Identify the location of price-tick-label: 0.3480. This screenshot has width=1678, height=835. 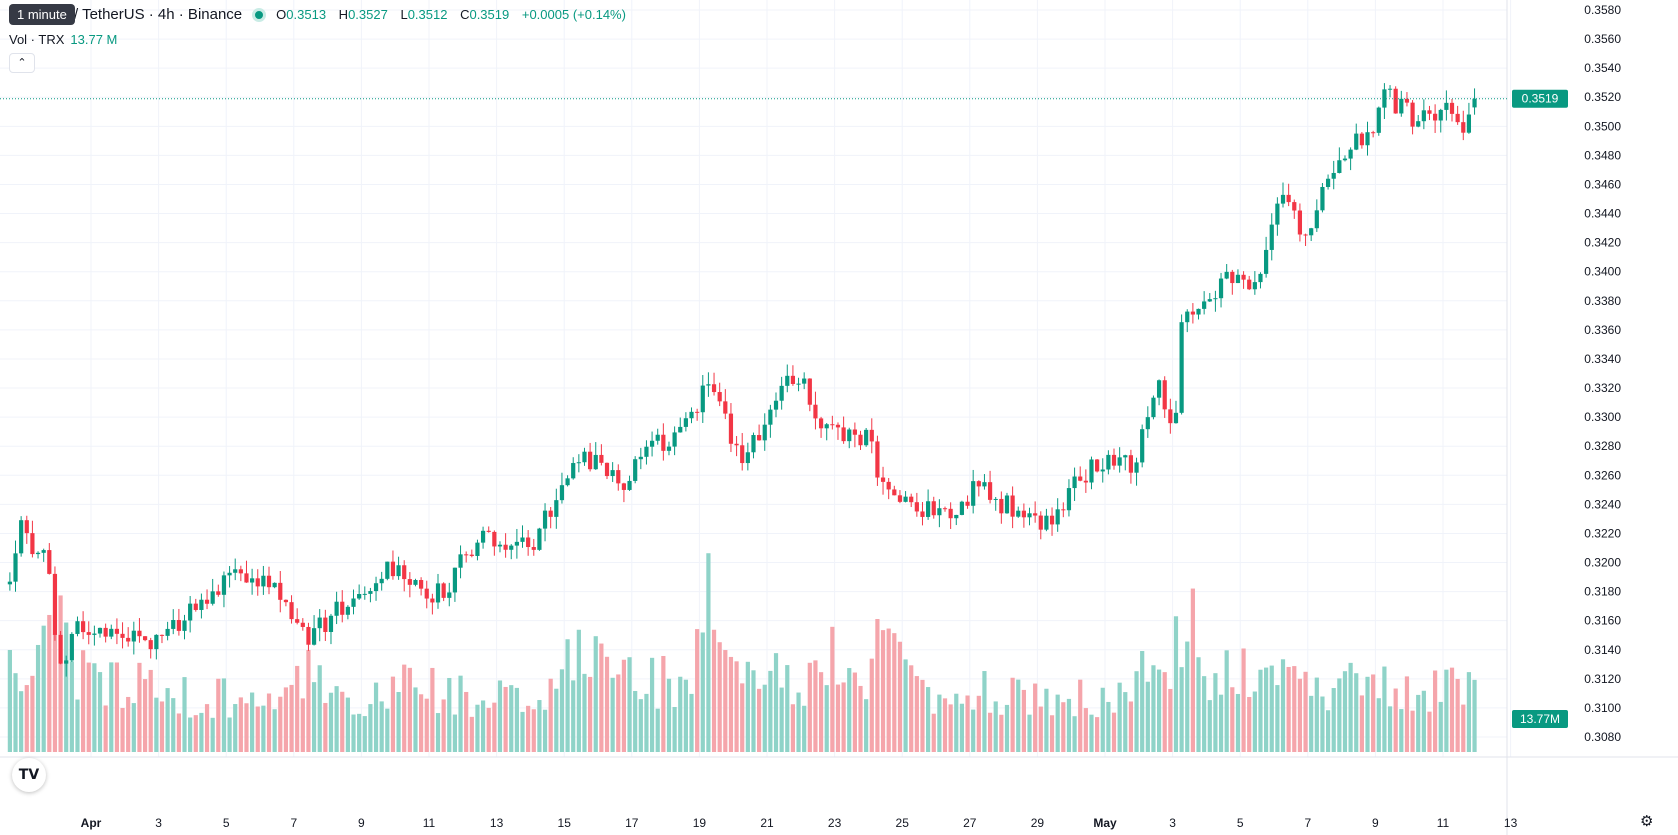
(1602, 155).